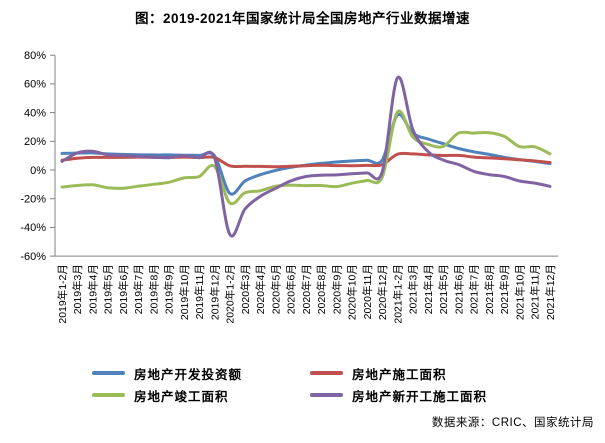  I want to click on x-tick-label: 2021年3月, so click(413, 289).